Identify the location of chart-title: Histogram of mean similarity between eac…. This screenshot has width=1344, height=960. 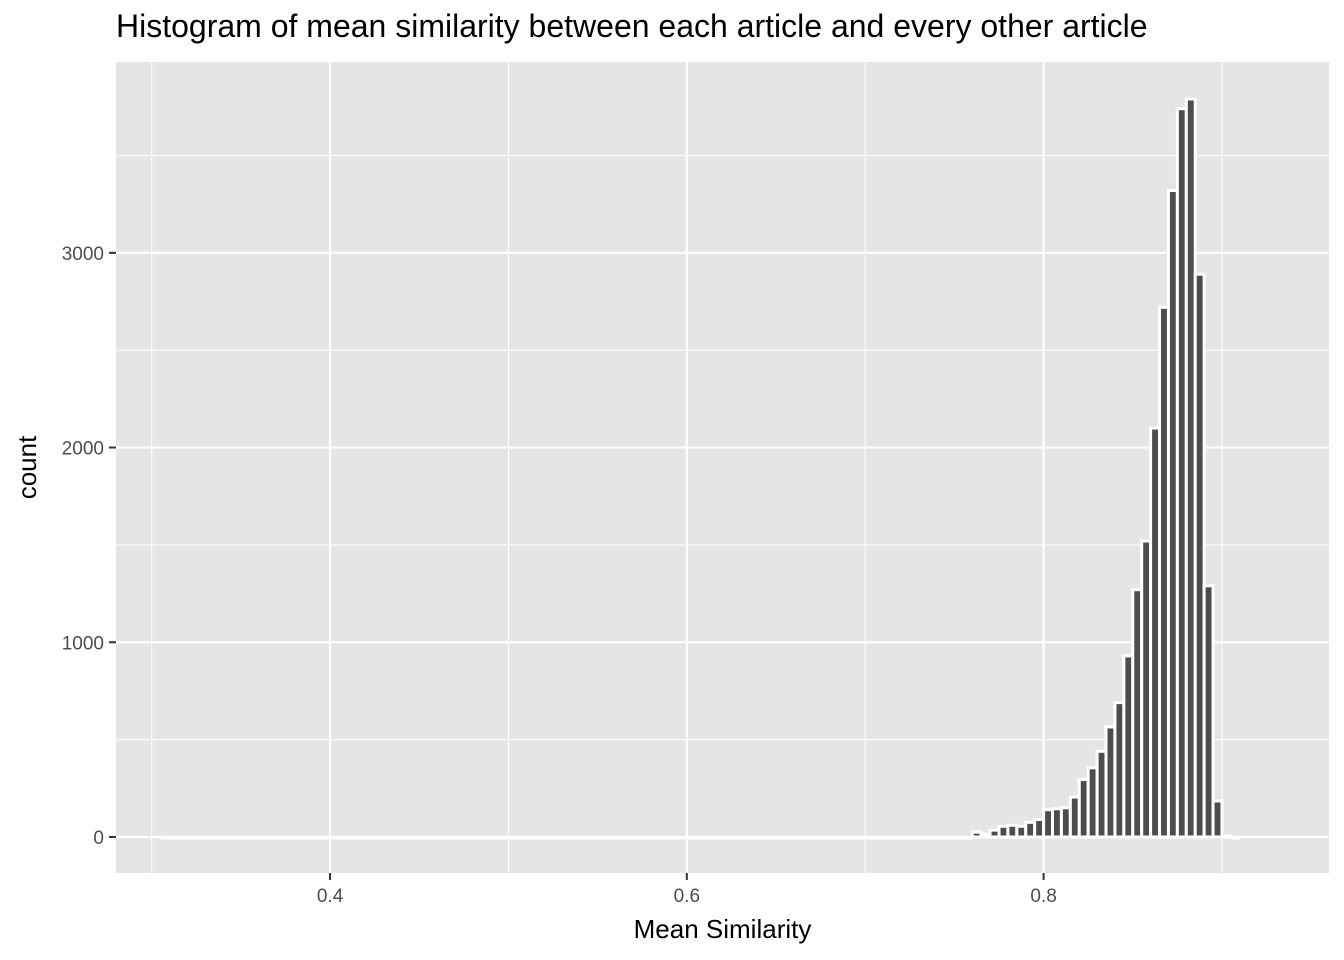
(632, 26).